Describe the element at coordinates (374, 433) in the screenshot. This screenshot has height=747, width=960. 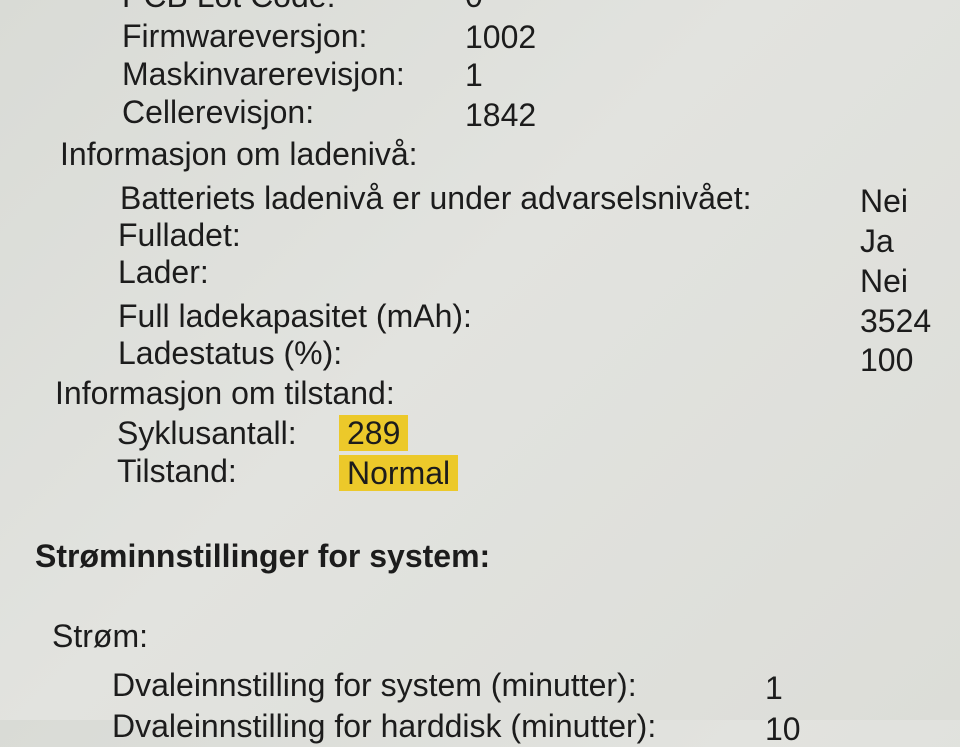
I see `cycle-count-value: 289` at that location.